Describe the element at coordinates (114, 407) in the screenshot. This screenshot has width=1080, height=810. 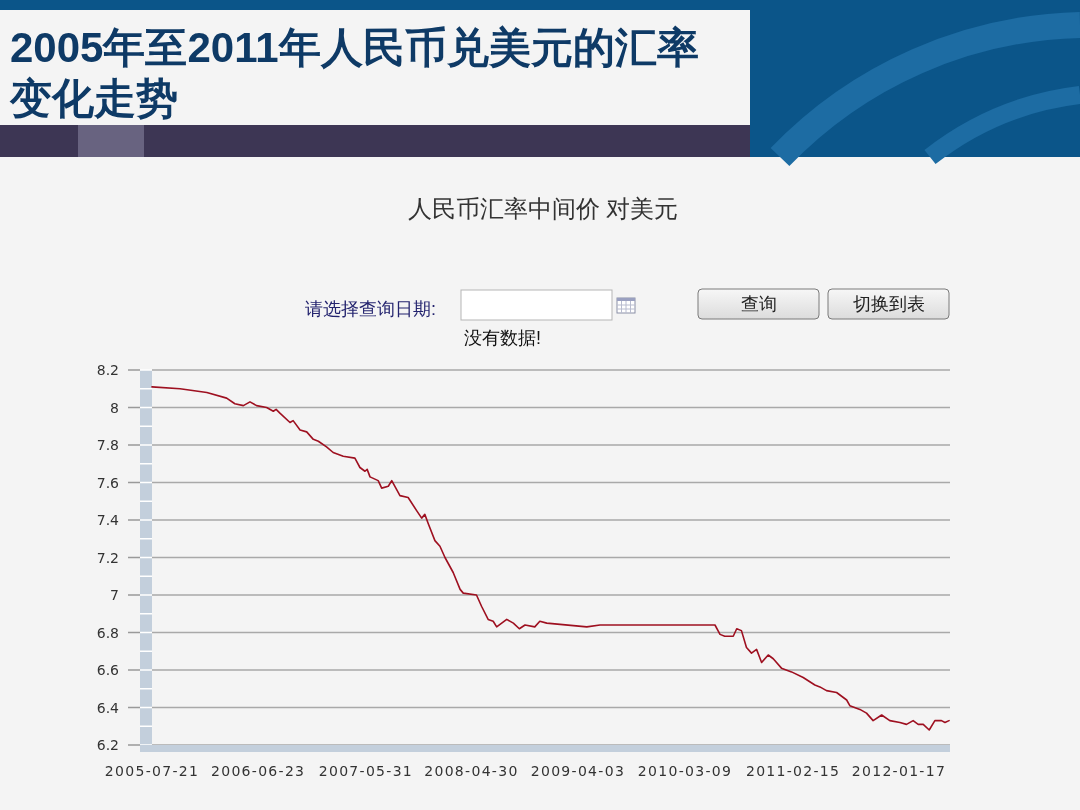
I see `y-tick-label: 8` at that location.